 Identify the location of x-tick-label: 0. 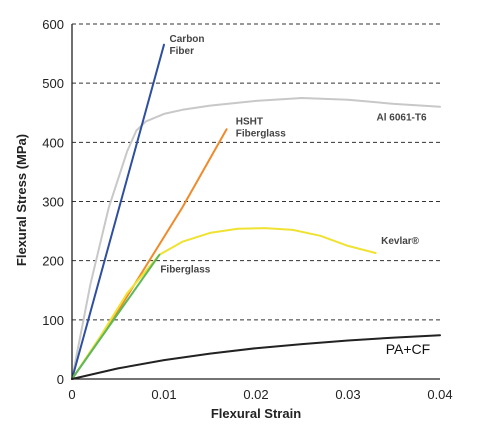
(71, 394).